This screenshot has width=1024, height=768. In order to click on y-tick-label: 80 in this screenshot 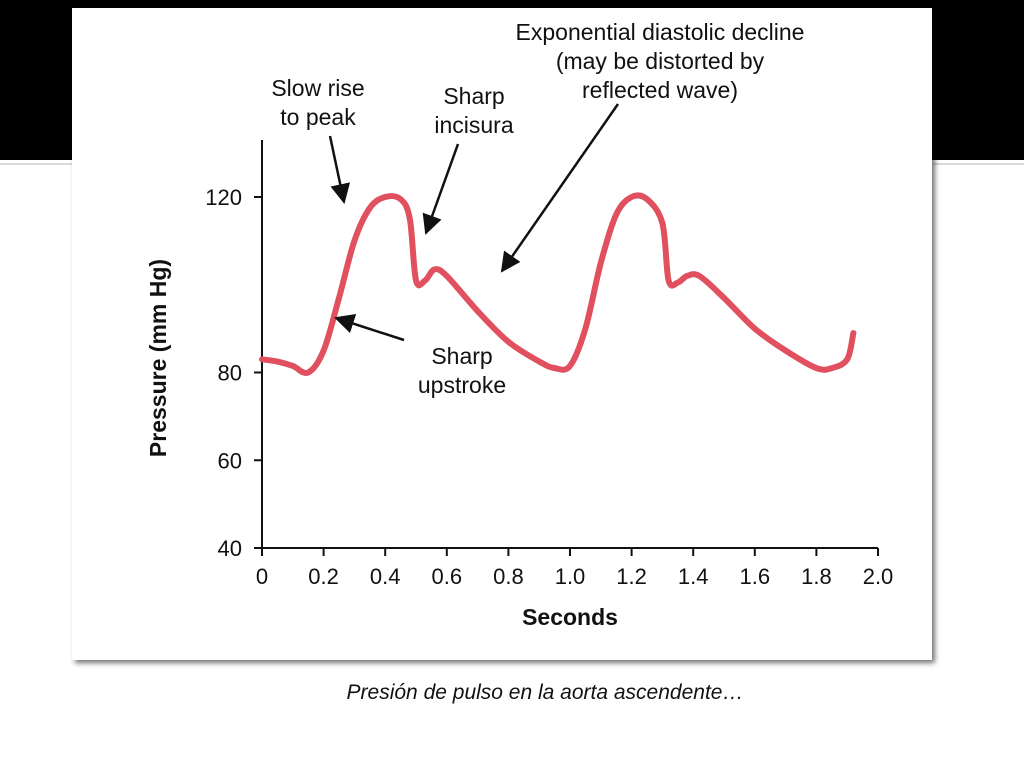, I will do `click(230, 373)`.